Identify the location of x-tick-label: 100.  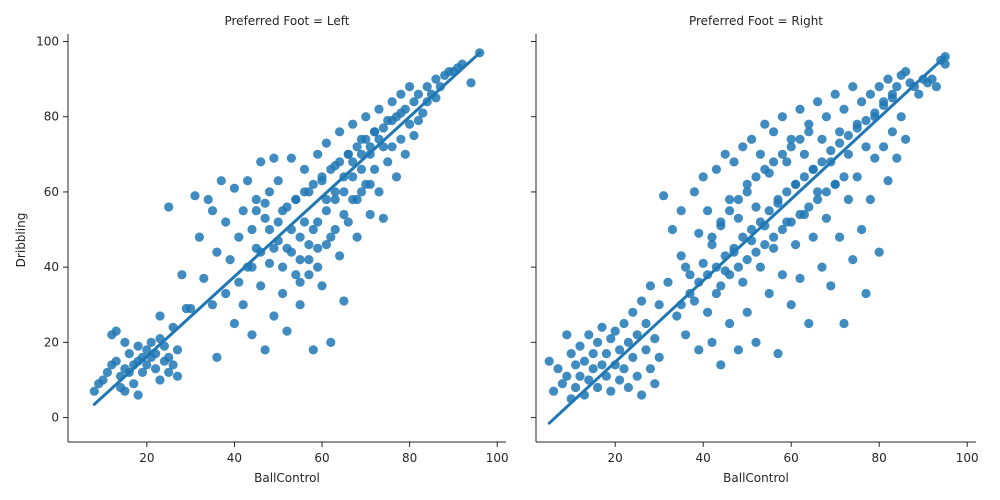
(497, 458).